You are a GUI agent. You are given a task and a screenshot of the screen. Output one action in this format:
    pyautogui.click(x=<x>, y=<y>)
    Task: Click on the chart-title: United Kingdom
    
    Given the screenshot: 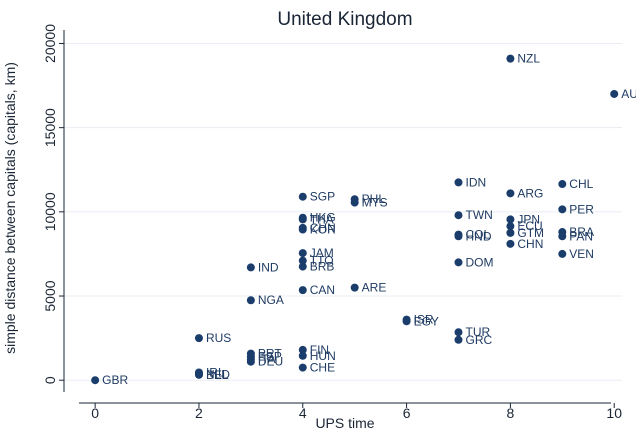 What is the action you would take?
    pyautogui.click(x=344, y=19)
    